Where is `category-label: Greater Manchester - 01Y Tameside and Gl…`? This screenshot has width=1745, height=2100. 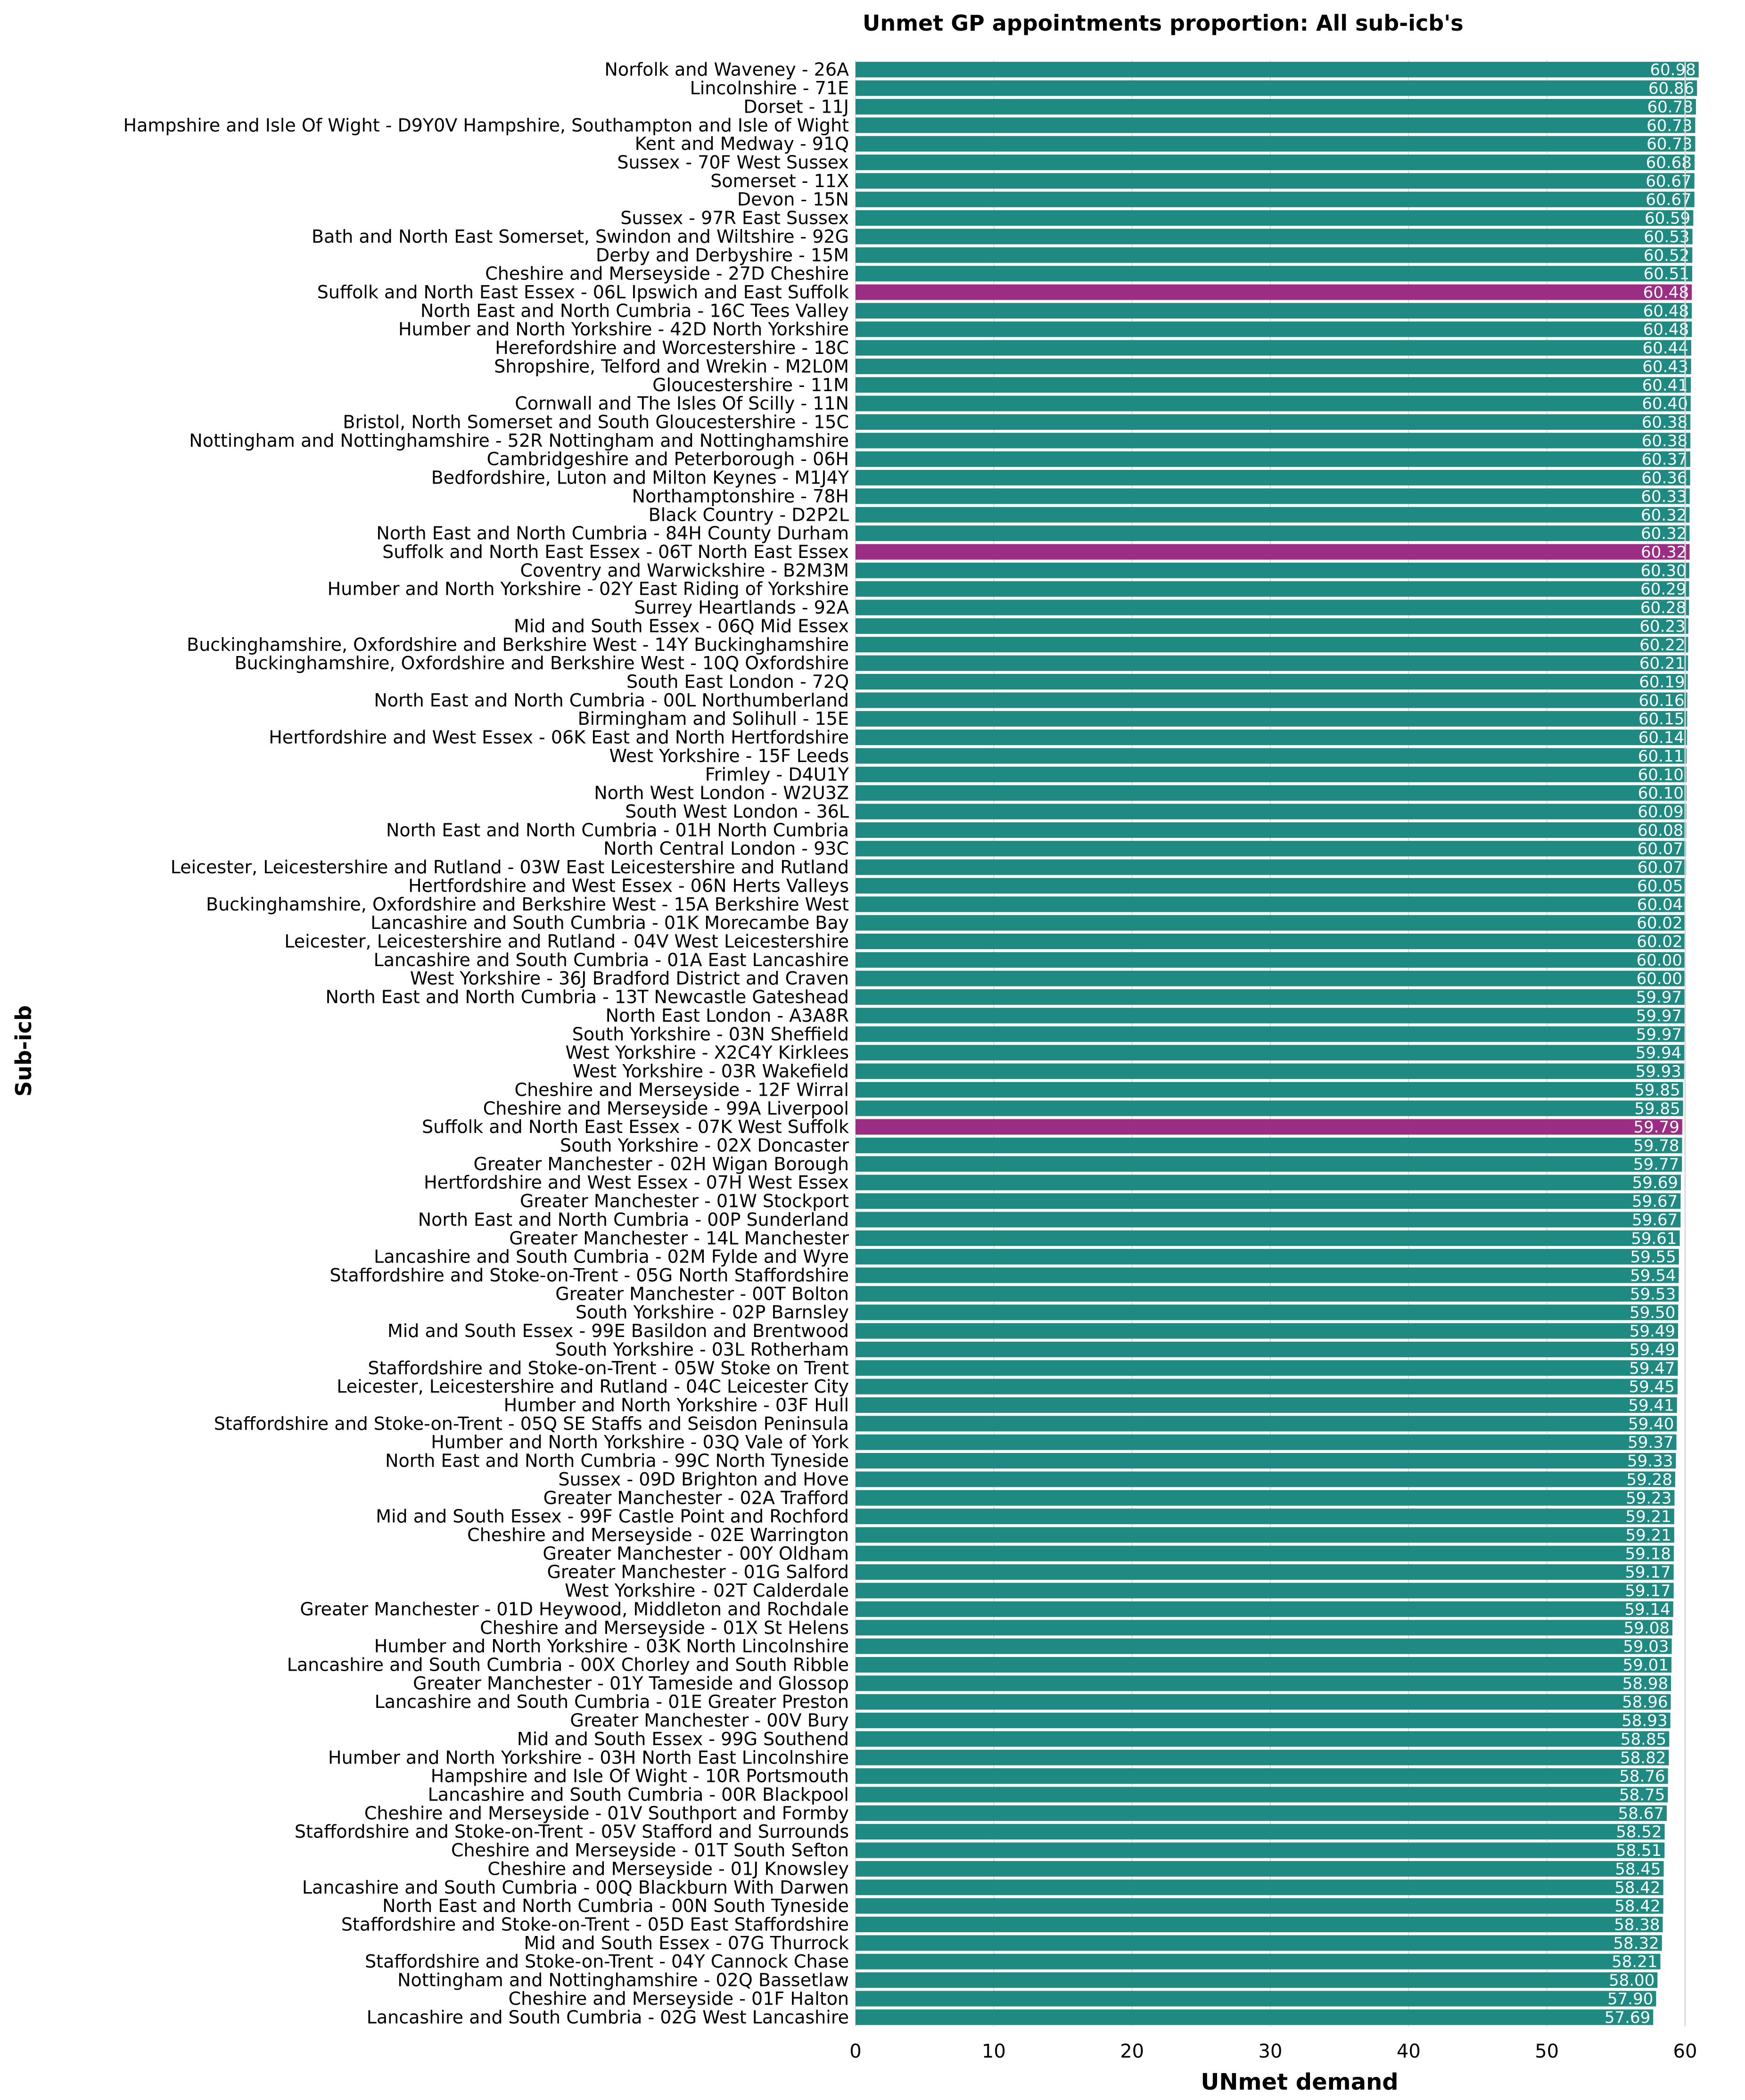
category-label: Greater Manchester - 01Y Tameside and Gl… is located at coordinates (631, 1683).